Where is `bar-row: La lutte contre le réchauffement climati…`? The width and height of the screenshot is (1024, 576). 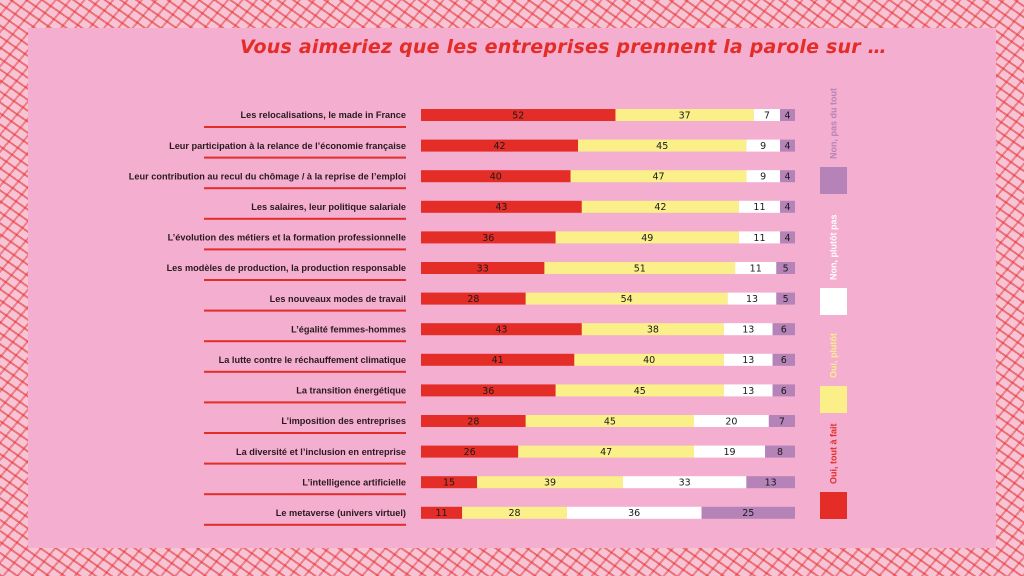 bar-row: La lutte contre le réchauffement climati… is located at coordinates (499, 363).